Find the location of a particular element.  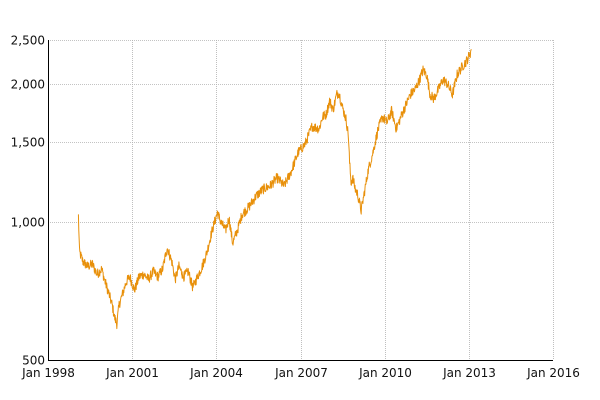

x-tick-label: Jan 2004 is located at coordinates (216, 373).